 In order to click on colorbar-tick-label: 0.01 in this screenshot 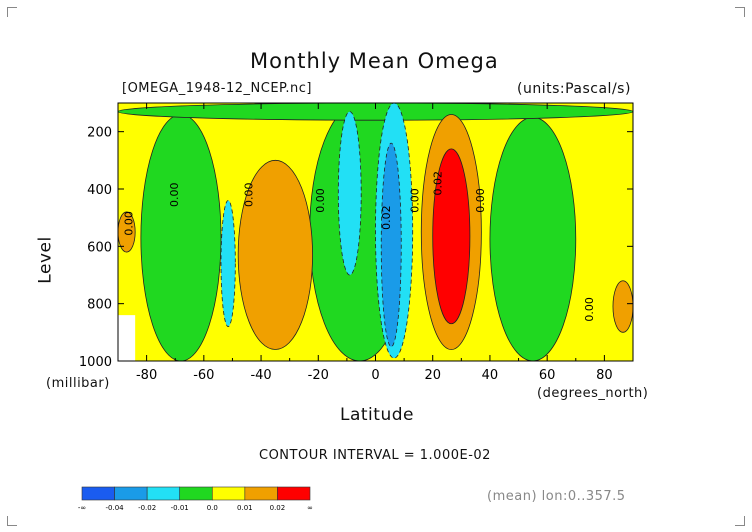, I will do `click(245, 508)`.